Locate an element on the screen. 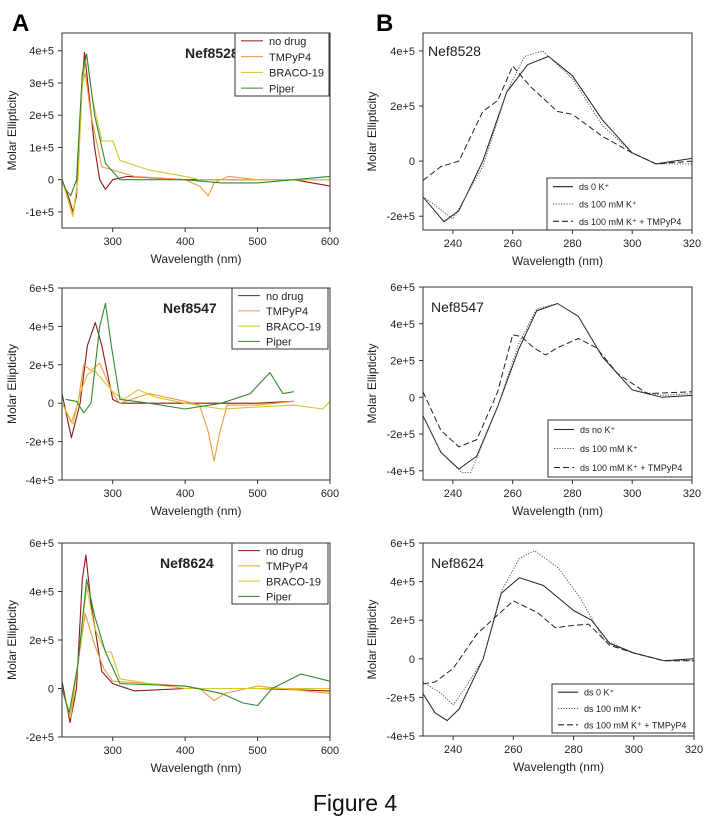 The image size is (710, 832). series-line-ds-no-k- is located at coordinates (557, 386).